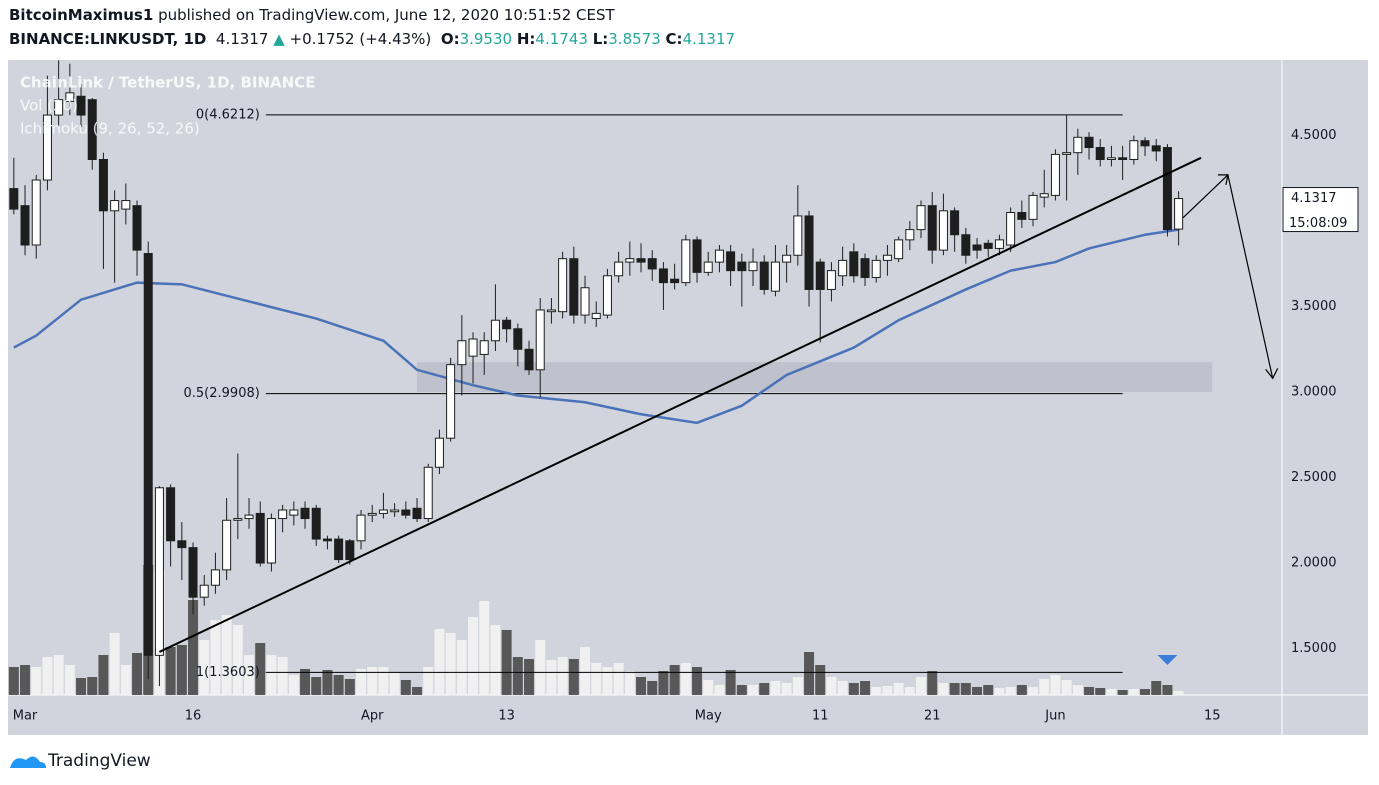  What do you see at coordinates (674, 39) in the screenshot?
I see `c-label: C:` at bounding box center [674, 39].